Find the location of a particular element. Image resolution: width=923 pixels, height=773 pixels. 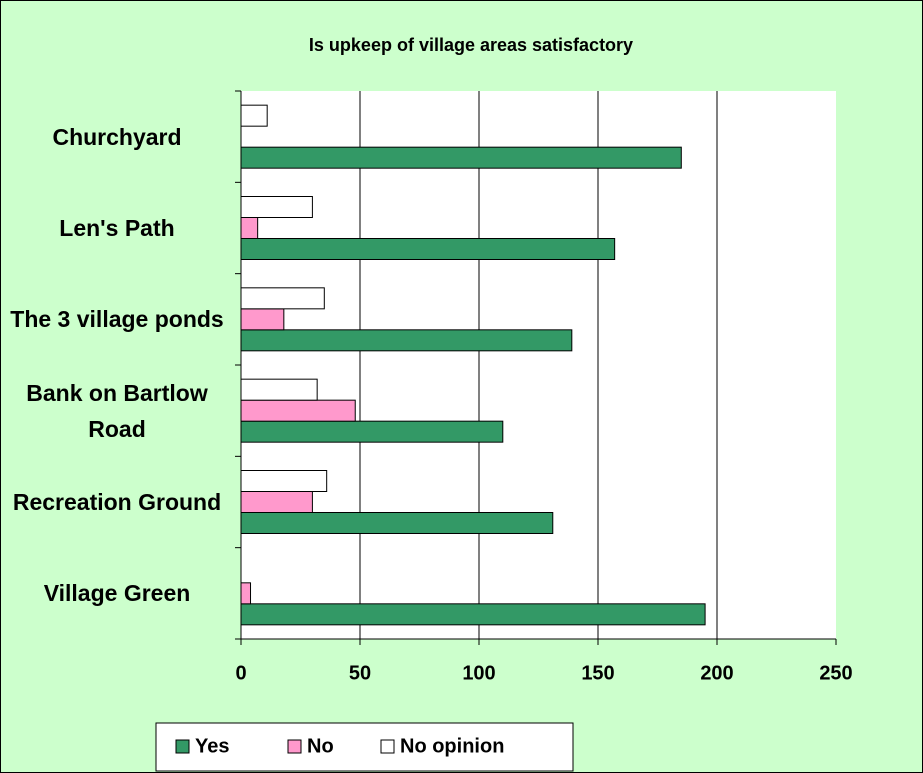

category-label: Bank on Bartlow Road is located at coordinates (117, 410).